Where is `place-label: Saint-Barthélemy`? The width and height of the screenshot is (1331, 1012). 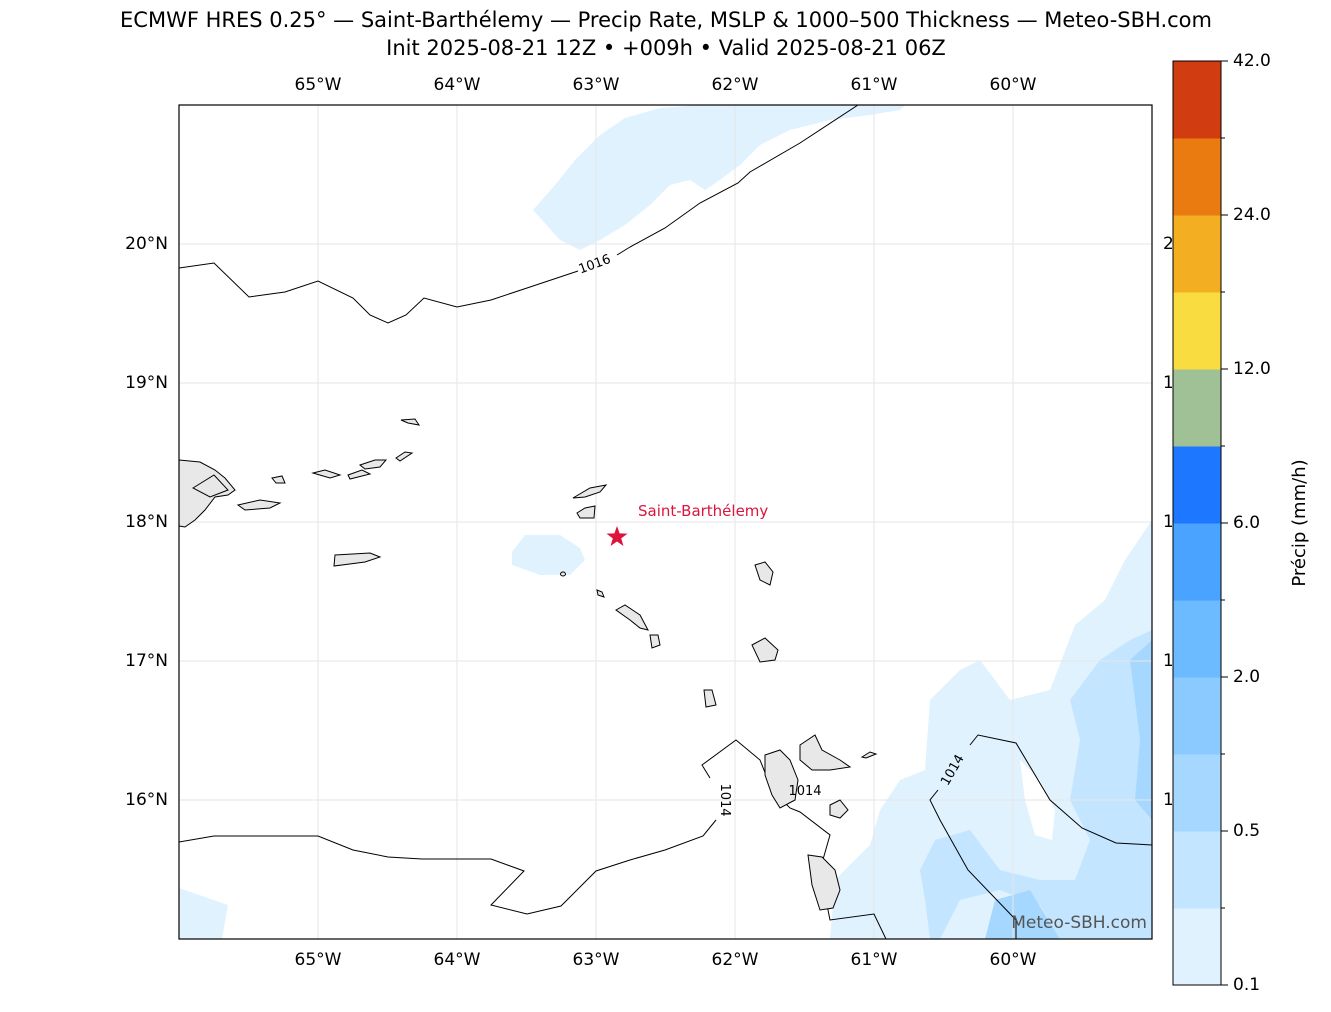
place-label: Saint-Barthélemy is located at coordinates (703, 511).